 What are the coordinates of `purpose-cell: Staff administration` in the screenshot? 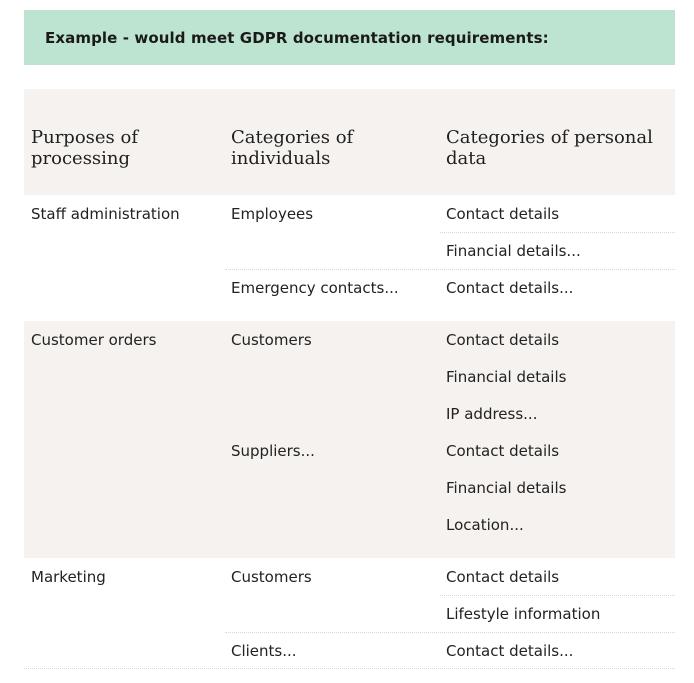 It's located at (105, 214).